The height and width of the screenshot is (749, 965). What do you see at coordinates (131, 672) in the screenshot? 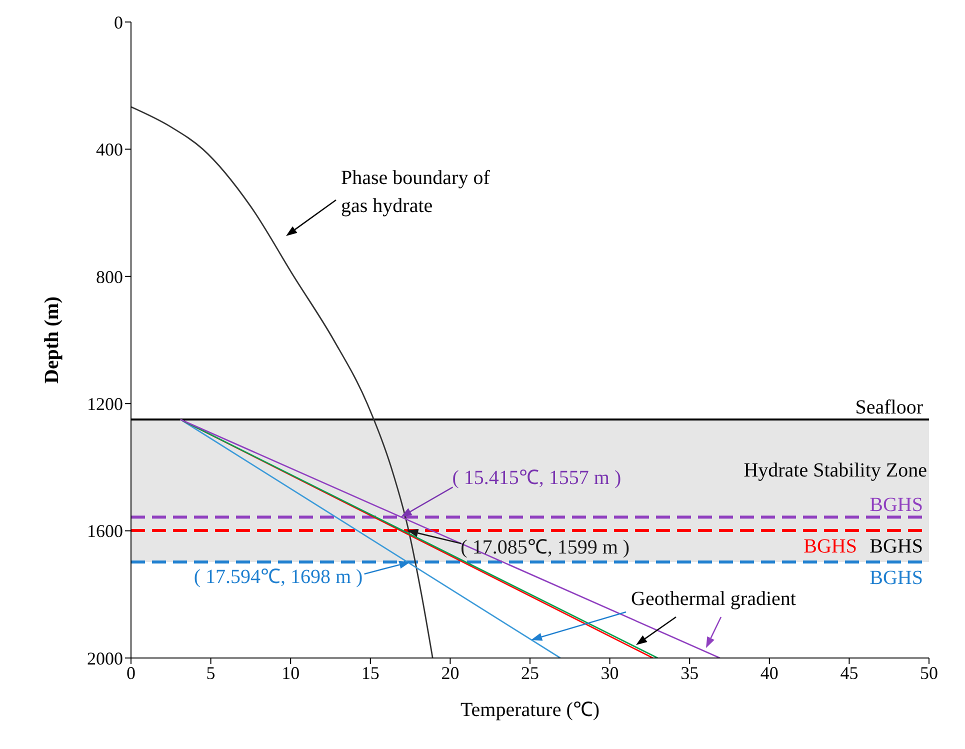
I see `x-tick-label: 0` at bounding box center [131, 672].